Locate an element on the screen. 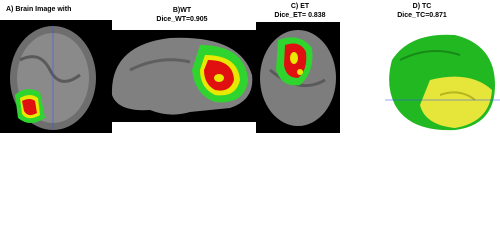  caption: B)WT is located at coordinates (182, 10).